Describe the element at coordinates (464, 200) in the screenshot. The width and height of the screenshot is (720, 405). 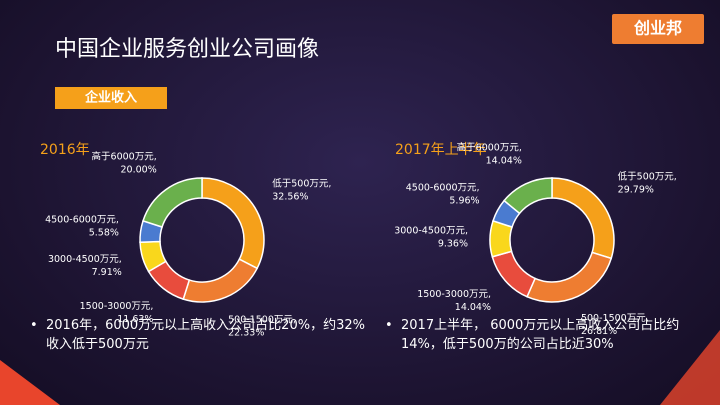
I see `data-label: 5.96%` at that location.